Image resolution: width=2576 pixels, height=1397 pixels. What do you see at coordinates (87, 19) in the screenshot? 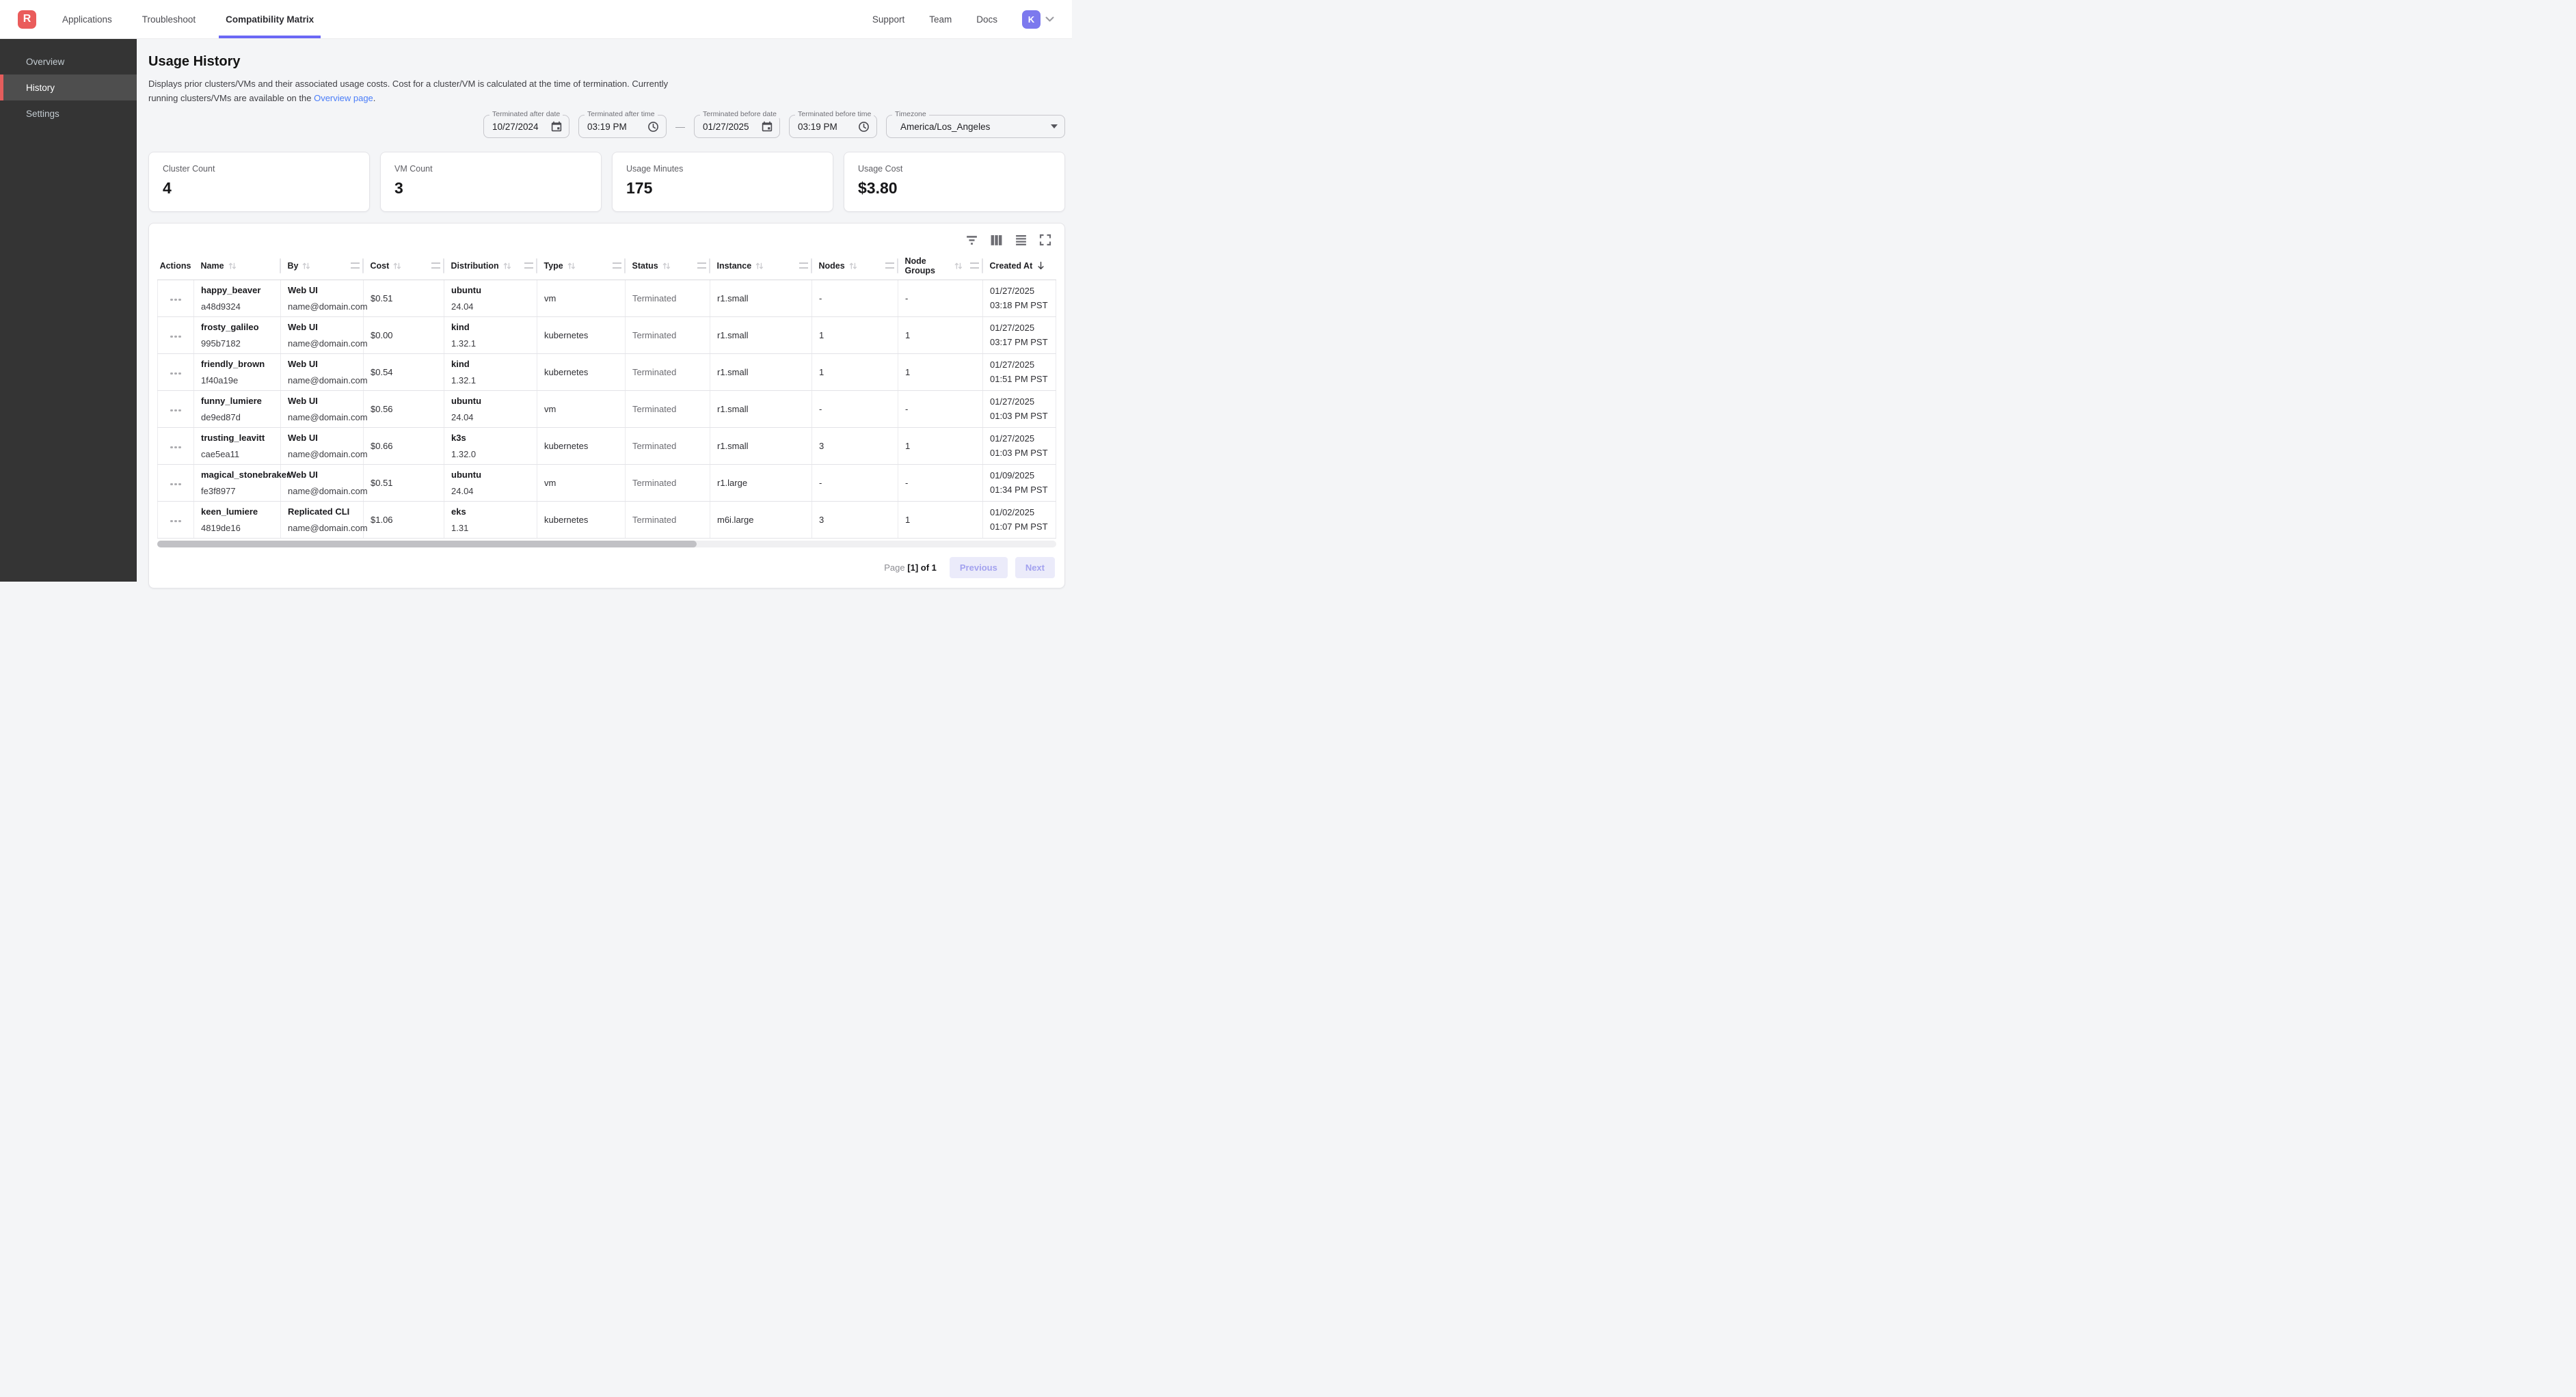
I see `nav-tab: Applications` at bounding box center [87, 19].